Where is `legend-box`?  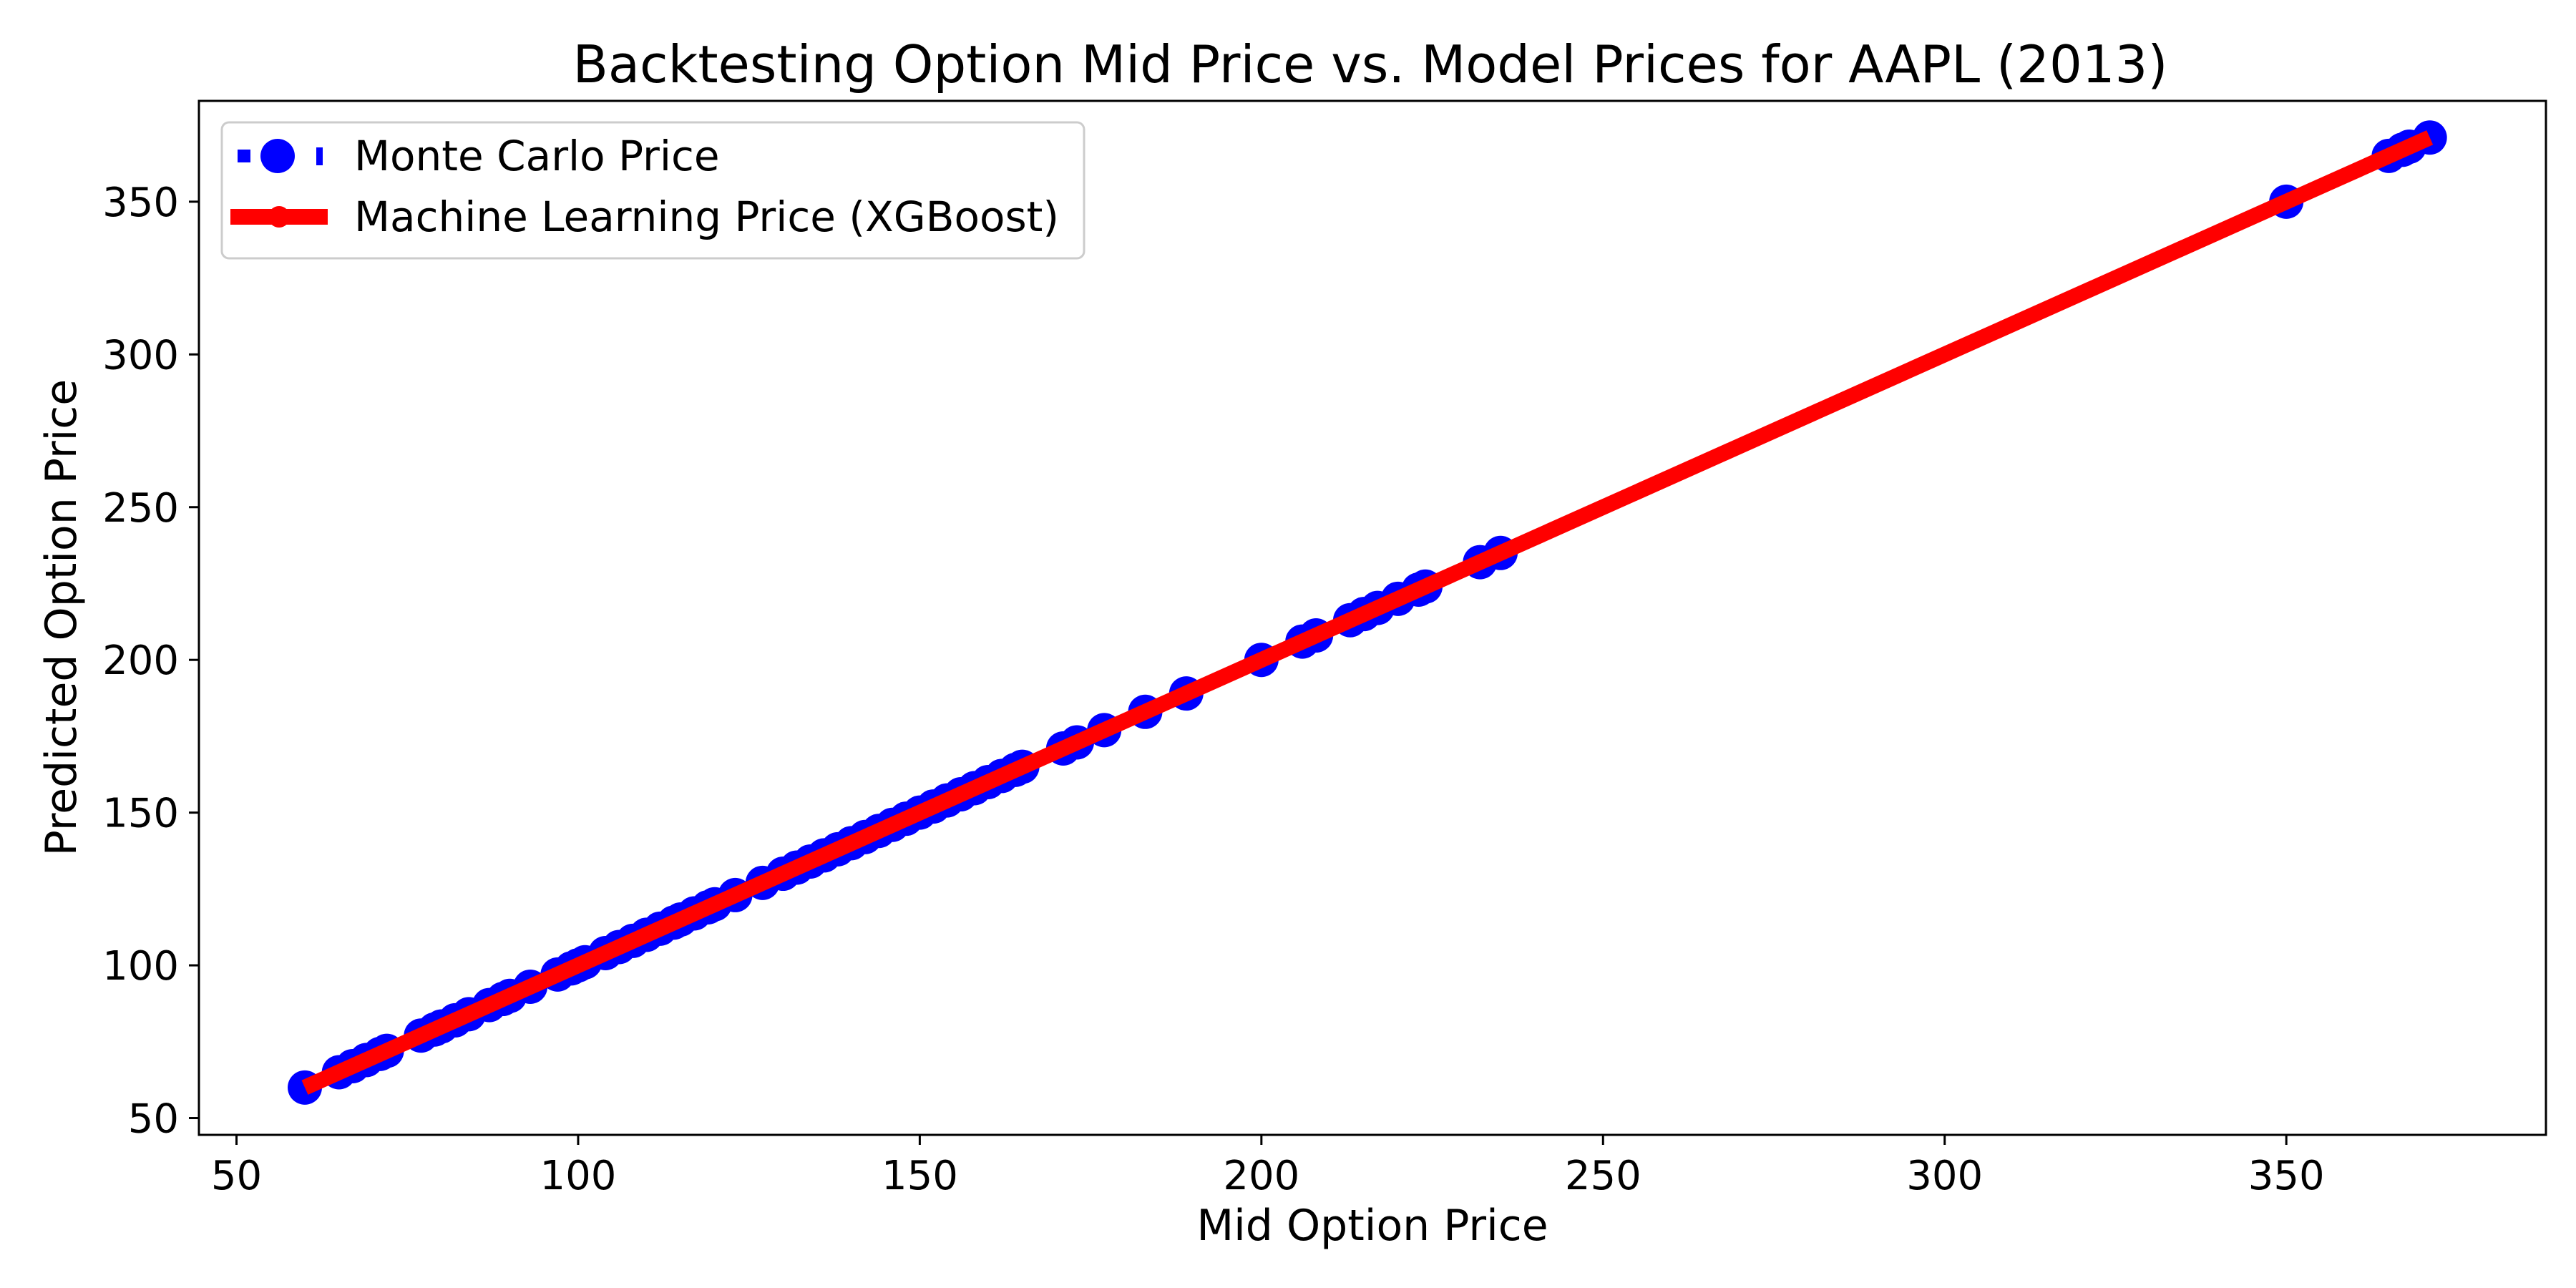
legend-box is located at coordinates (652, 190).